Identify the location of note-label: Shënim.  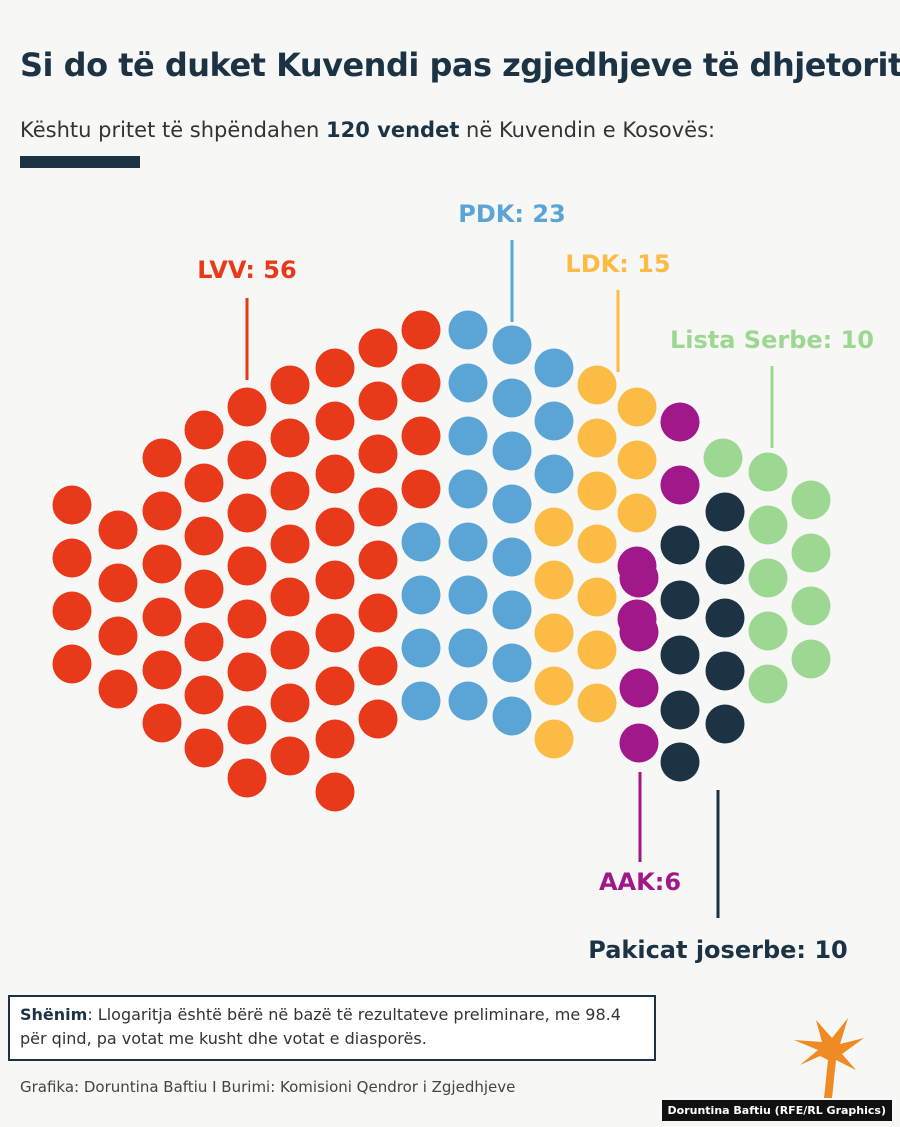
(54, 1014).